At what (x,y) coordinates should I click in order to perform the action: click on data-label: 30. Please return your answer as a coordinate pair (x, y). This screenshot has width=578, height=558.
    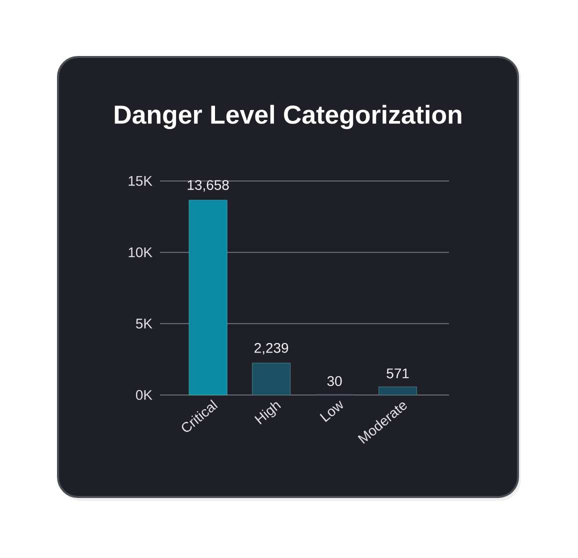
    Looking at the image, I should click on (334, 381).